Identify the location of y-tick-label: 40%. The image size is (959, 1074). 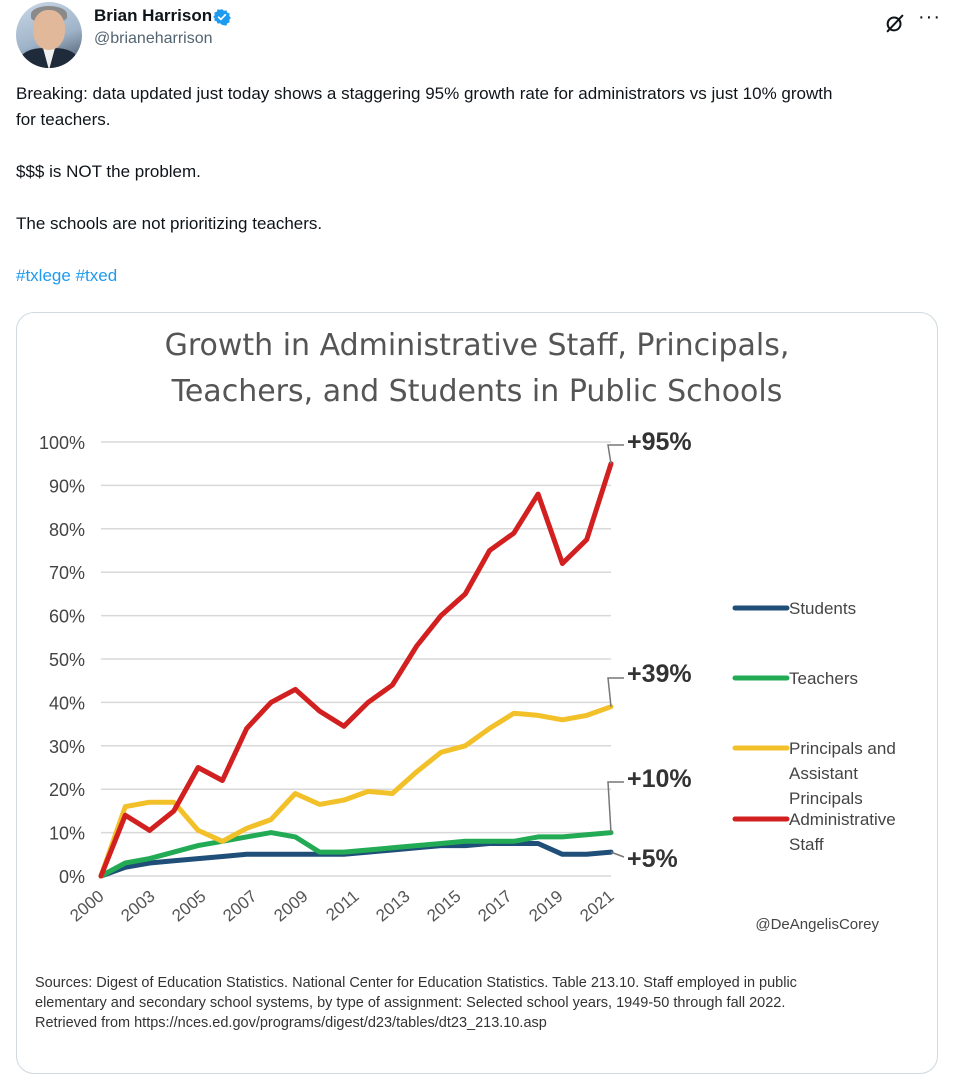
(67, 703).